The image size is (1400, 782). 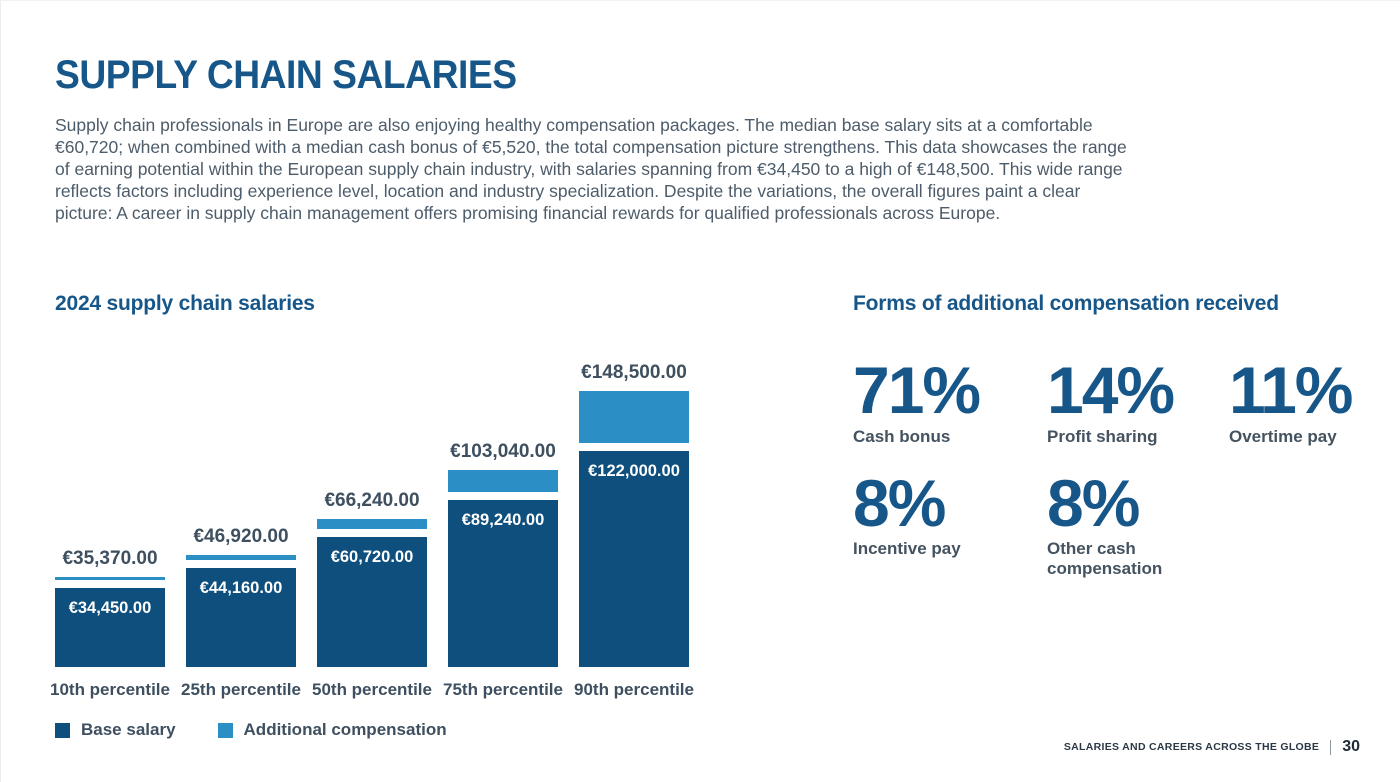 What do you see at coordinates (1283, 436) in the screenshot?
I see `stat-label: Overtime pay` at bounding box center [1283, 436].